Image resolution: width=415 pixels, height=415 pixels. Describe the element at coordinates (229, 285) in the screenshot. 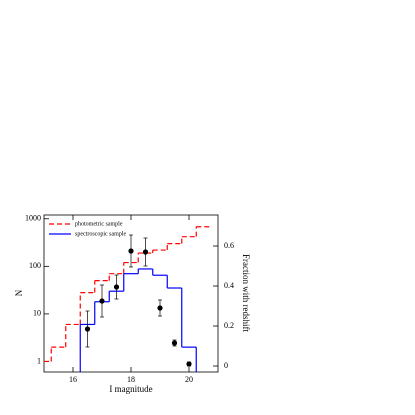

I see `y2-tick-label: 0.4` at that location.